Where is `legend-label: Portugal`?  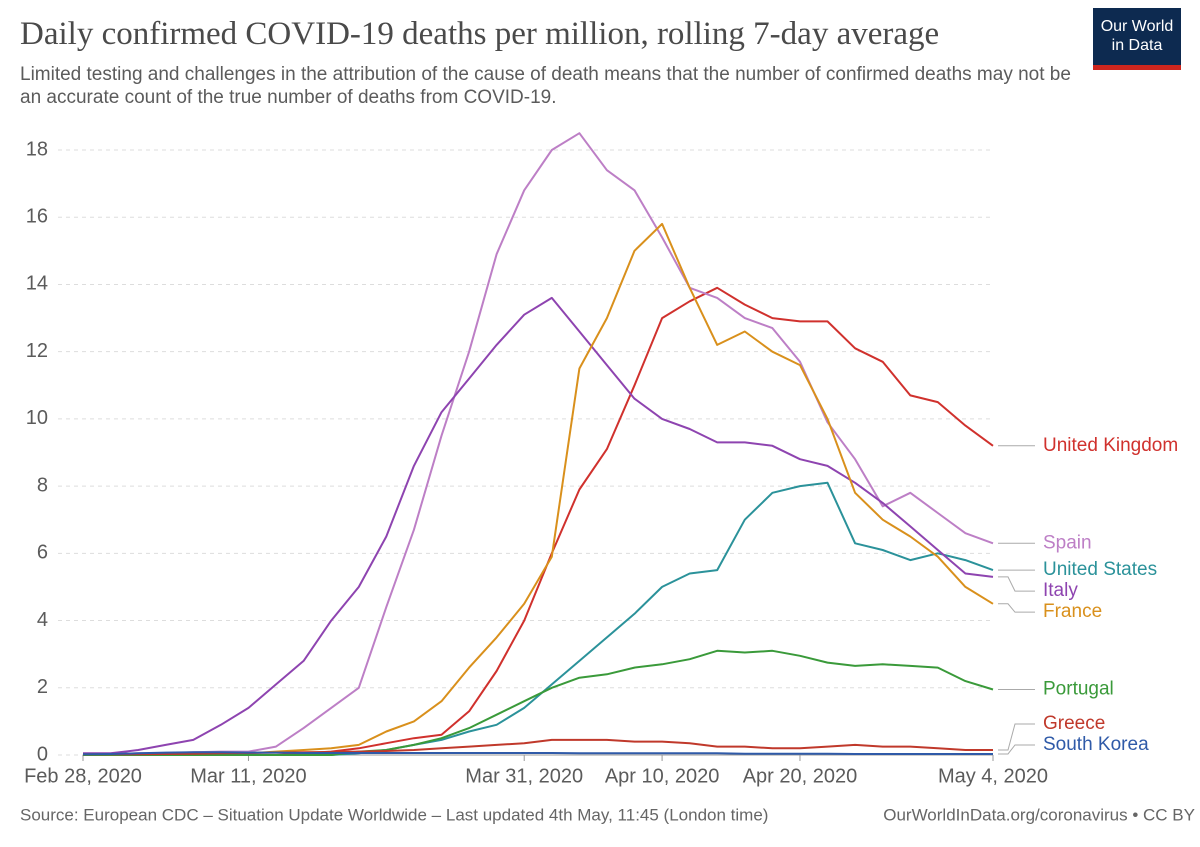 legend-label: Portugal is located at coordinates (1078, 688).